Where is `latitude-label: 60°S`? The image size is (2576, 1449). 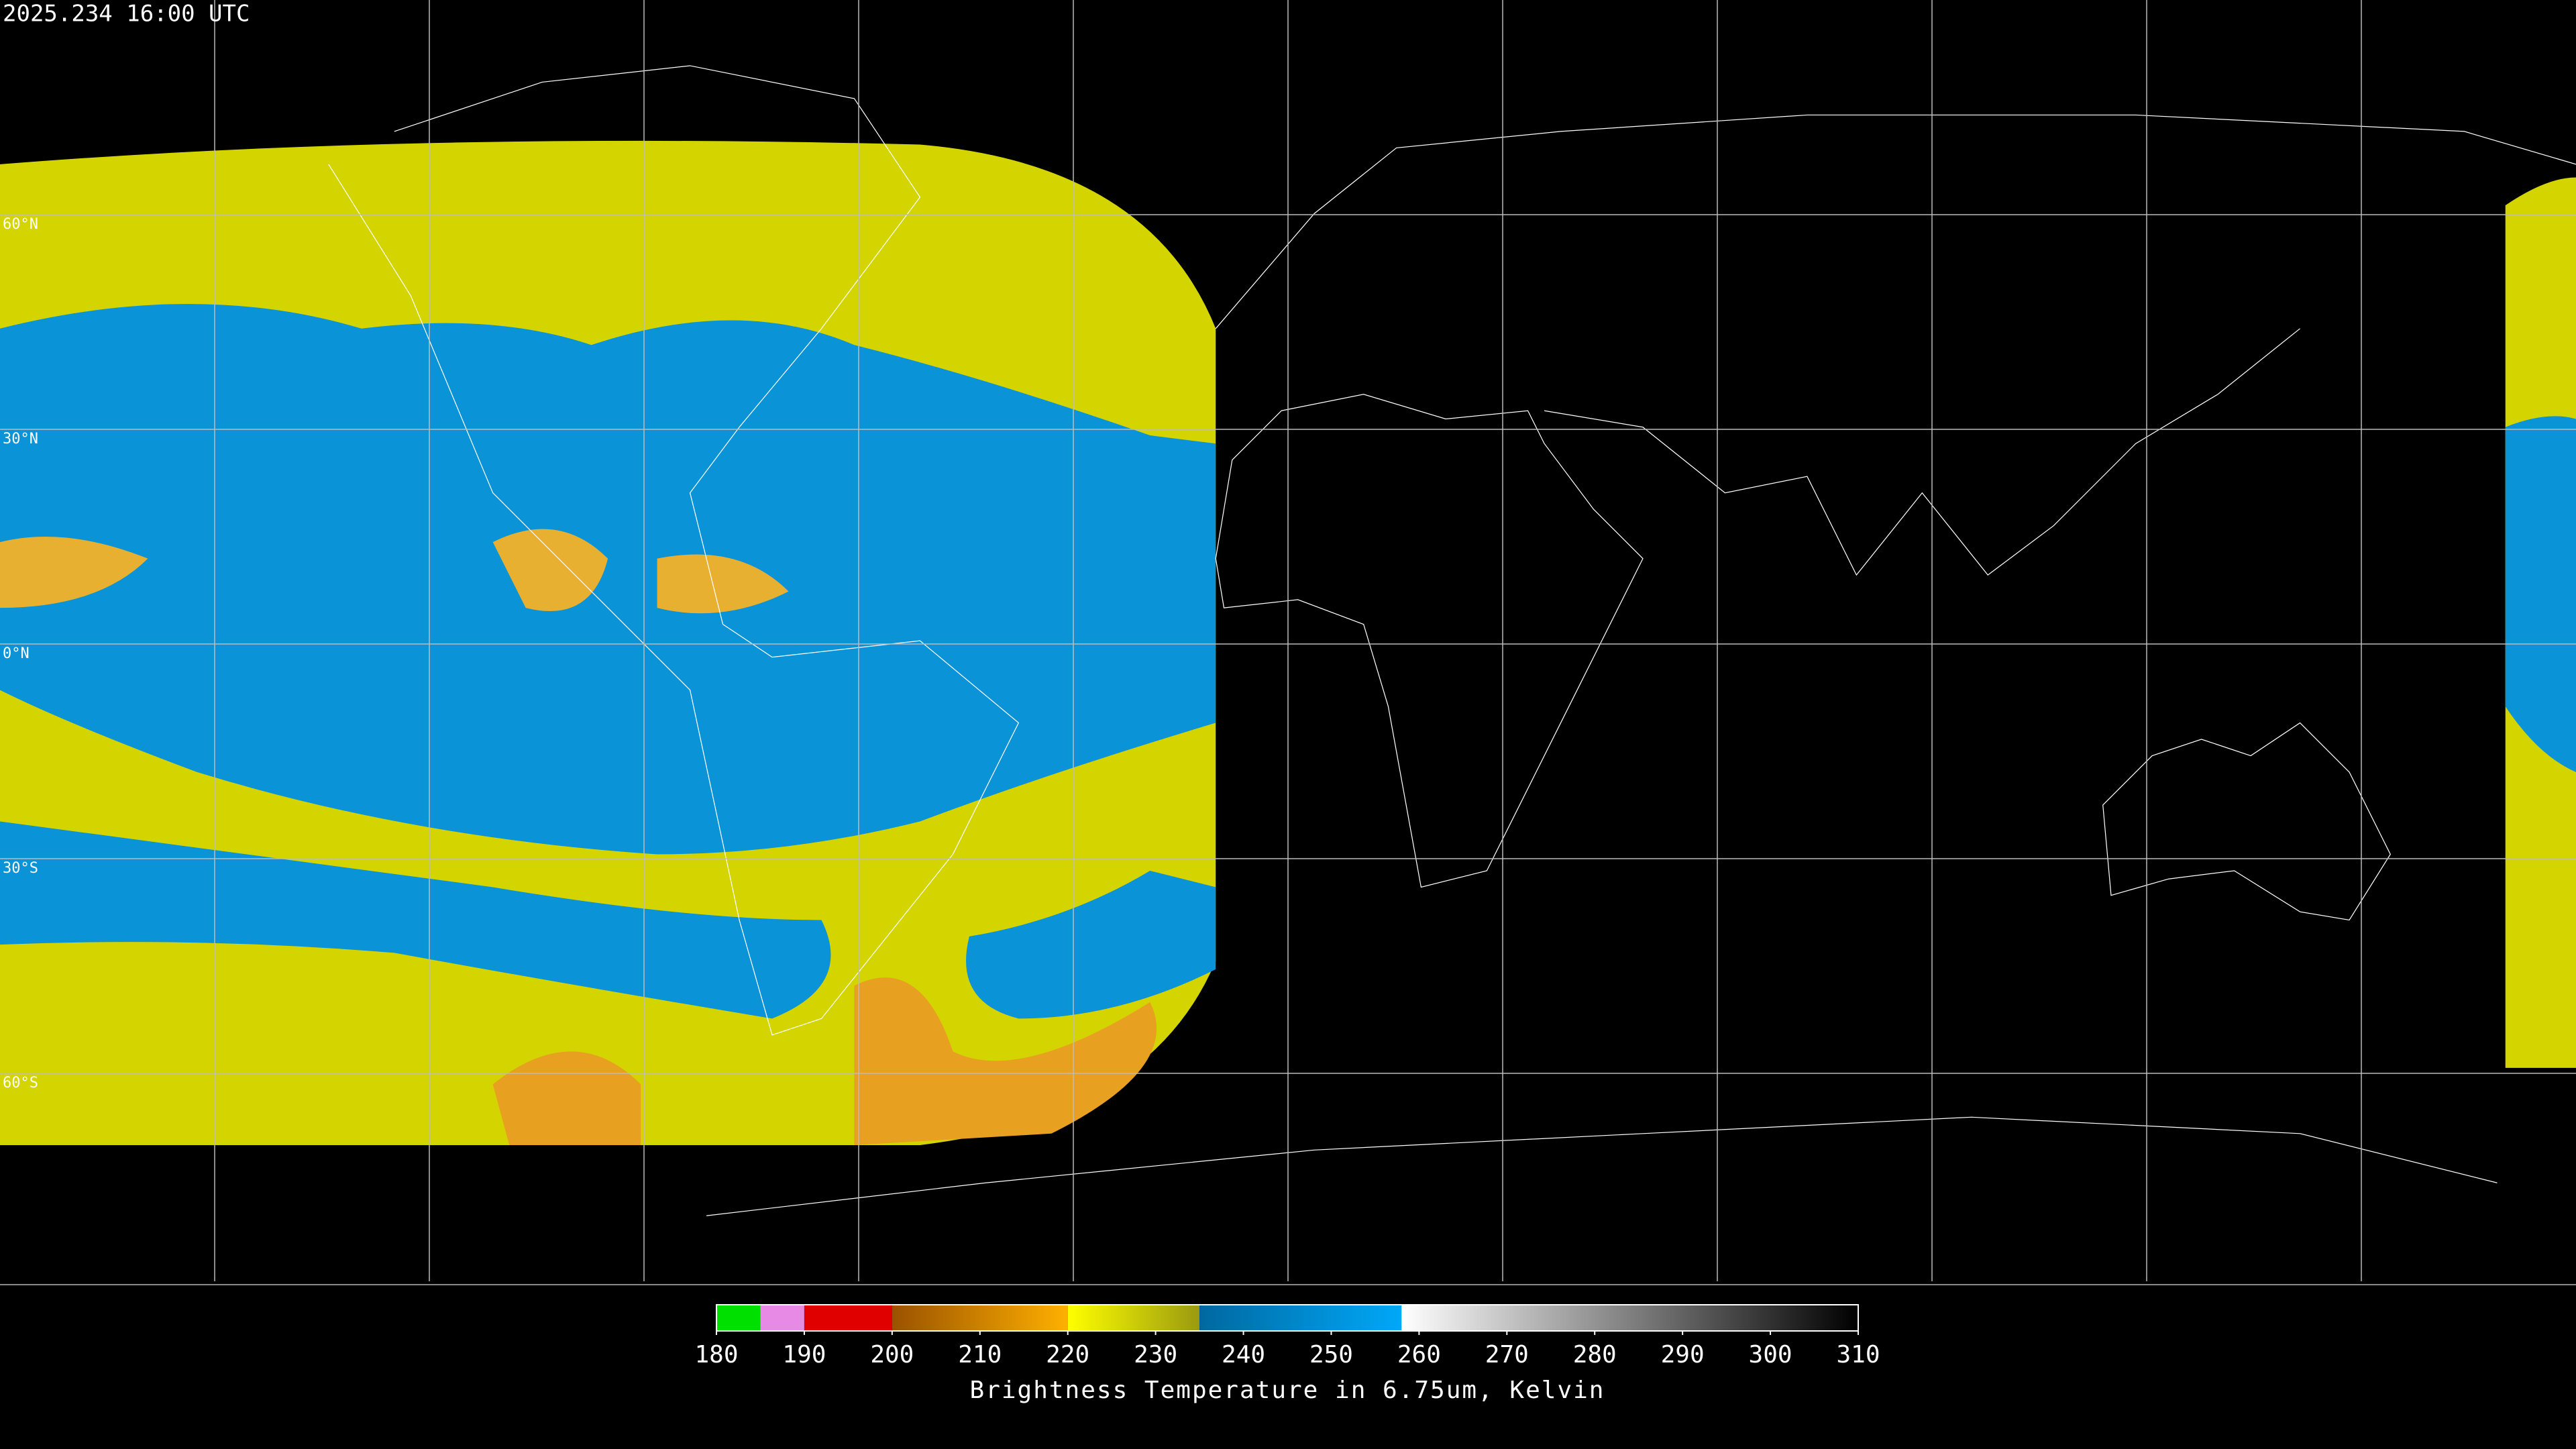 latitude-label: 60°S is located at coordinates (20, 1083).